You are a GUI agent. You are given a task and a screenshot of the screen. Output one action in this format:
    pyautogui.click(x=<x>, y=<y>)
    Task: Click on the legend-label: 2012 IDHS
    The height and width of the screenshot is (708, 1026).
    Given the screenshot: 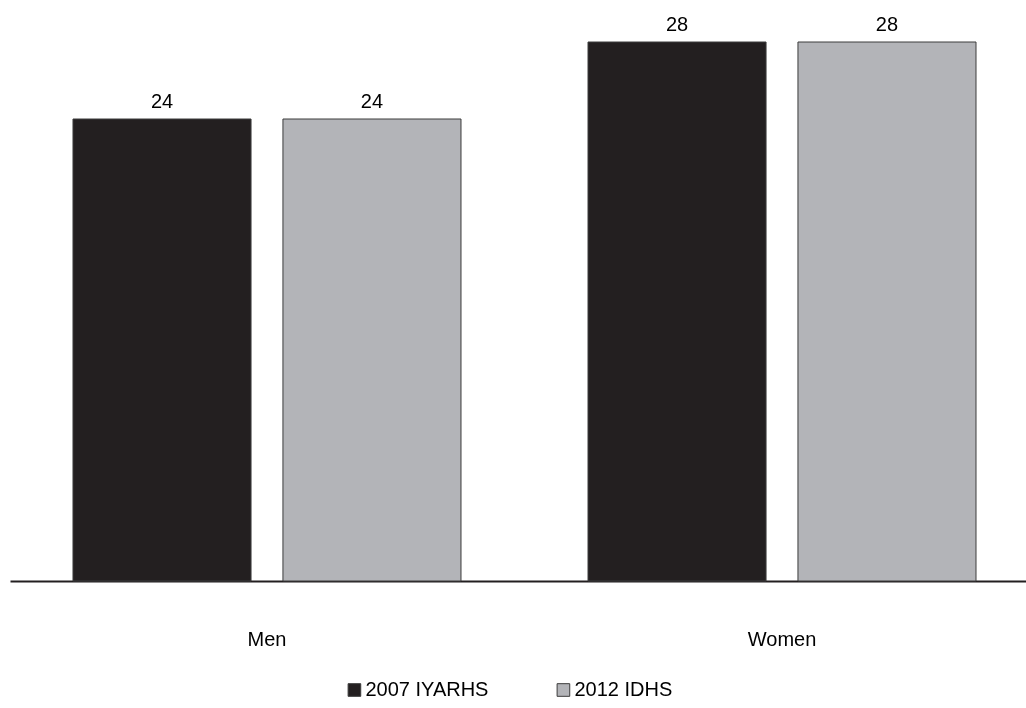 What is the action you would take?
    pyautogui.click(x=623, y=689)
    